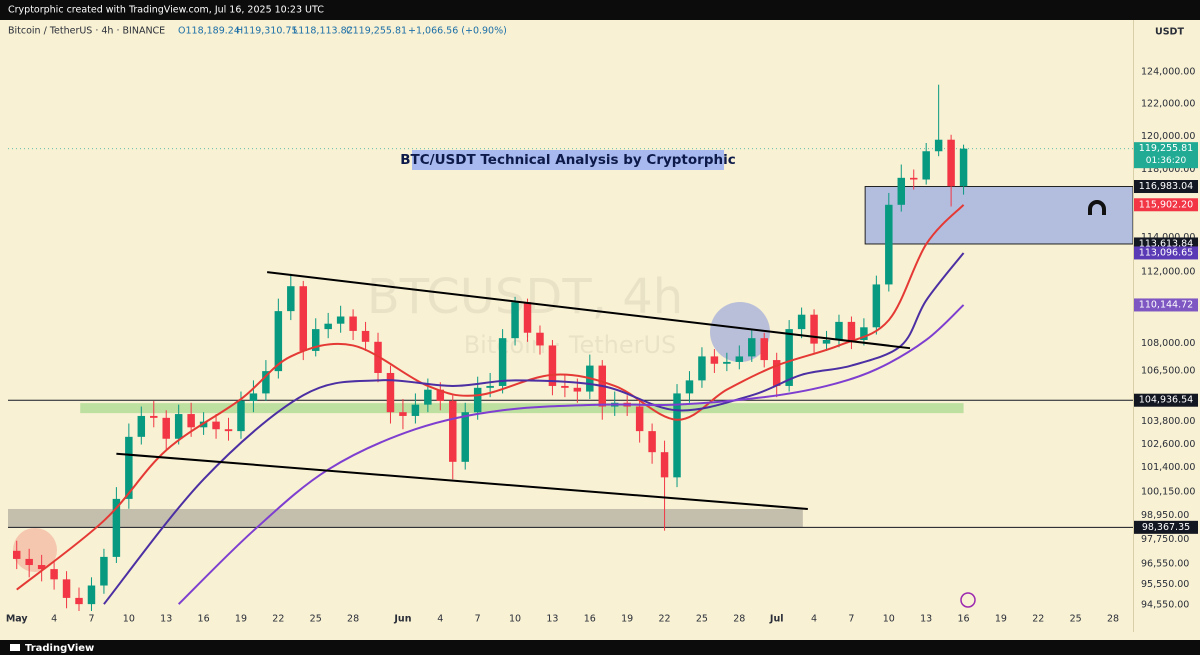 The width and height of the screenshot is (1200, 655). I want to click on y-tick-label: 112,000.00, so click(1168, 272).